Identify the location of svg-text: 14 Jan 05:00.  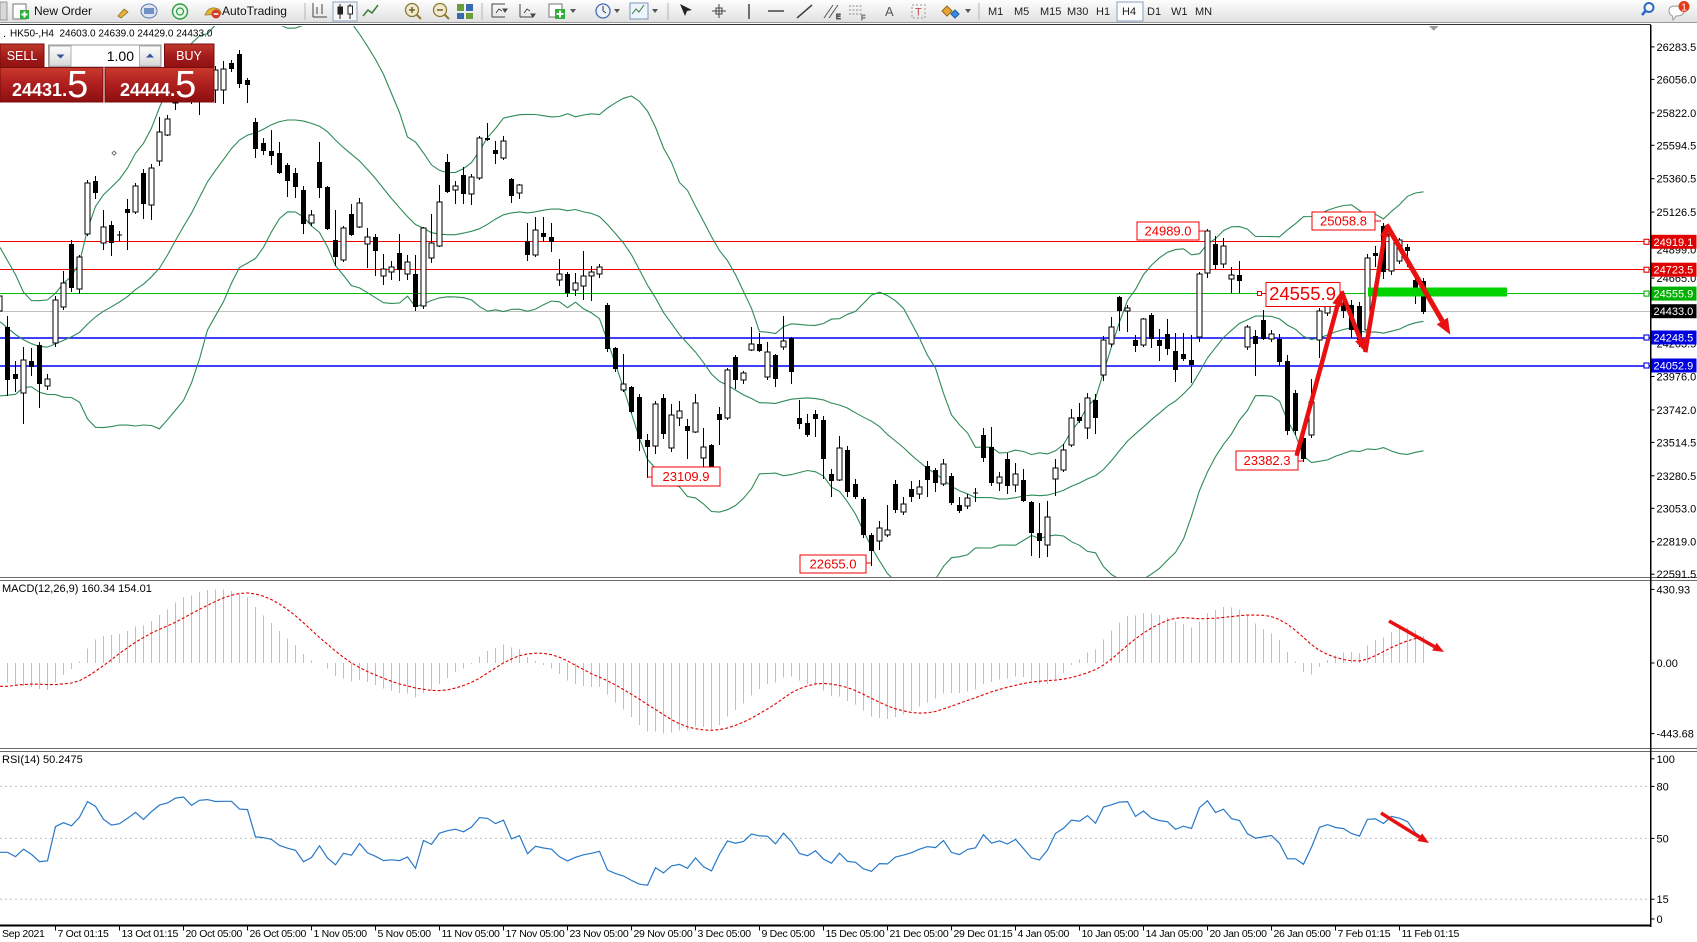
(1175, 934).